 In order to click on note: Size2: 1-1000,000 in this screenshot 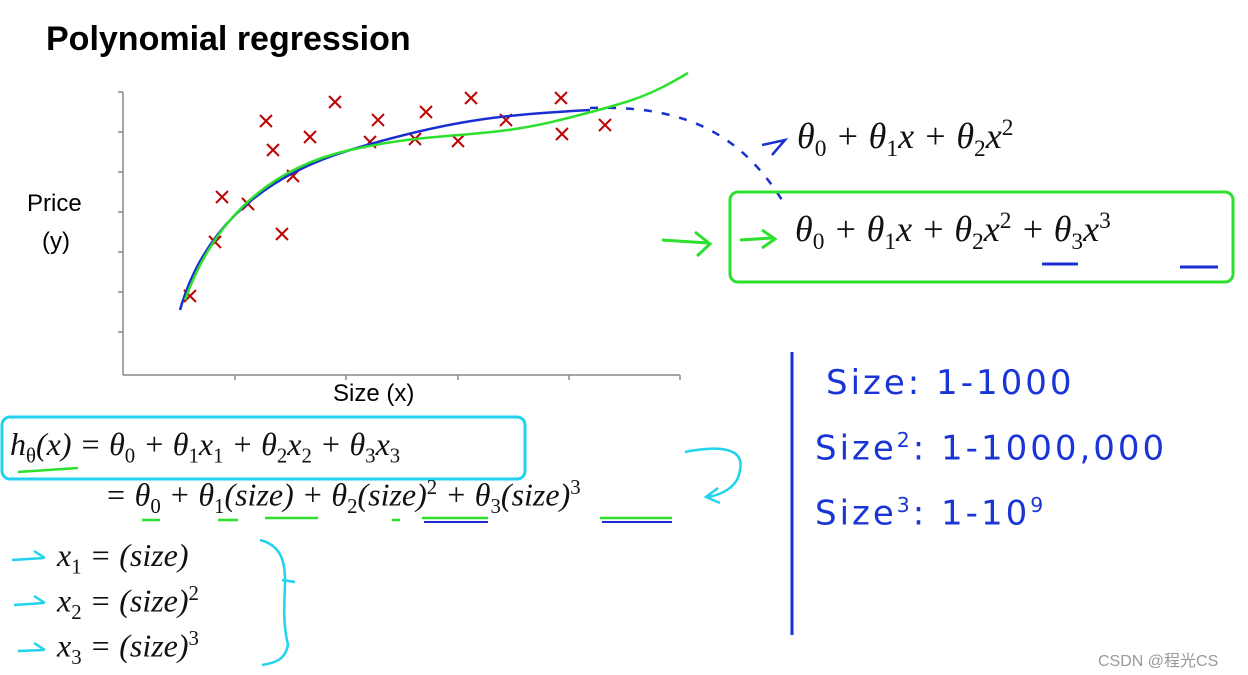, I will do `click(991, 448)`.